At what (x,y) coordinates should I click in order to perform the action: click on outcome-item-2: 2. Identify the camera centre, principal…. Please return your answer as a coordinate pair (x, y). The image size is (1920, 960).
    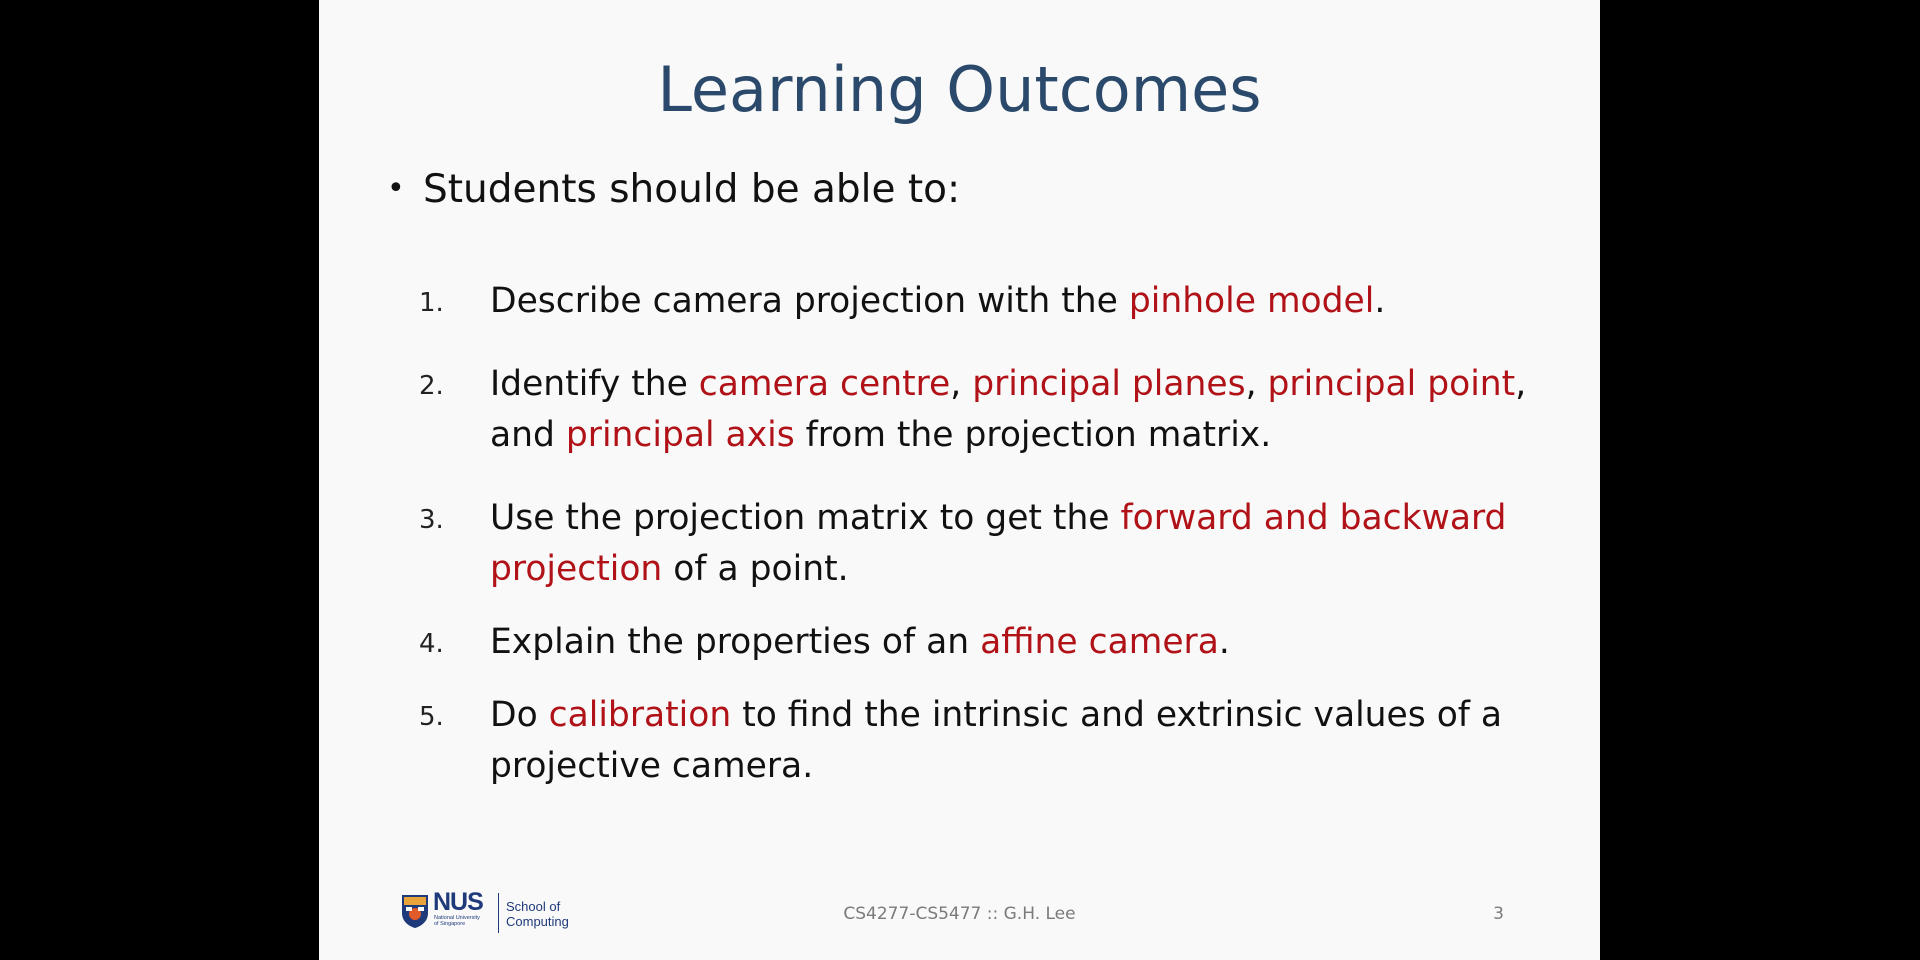
    Looking at the image, I should click on (974, 410).